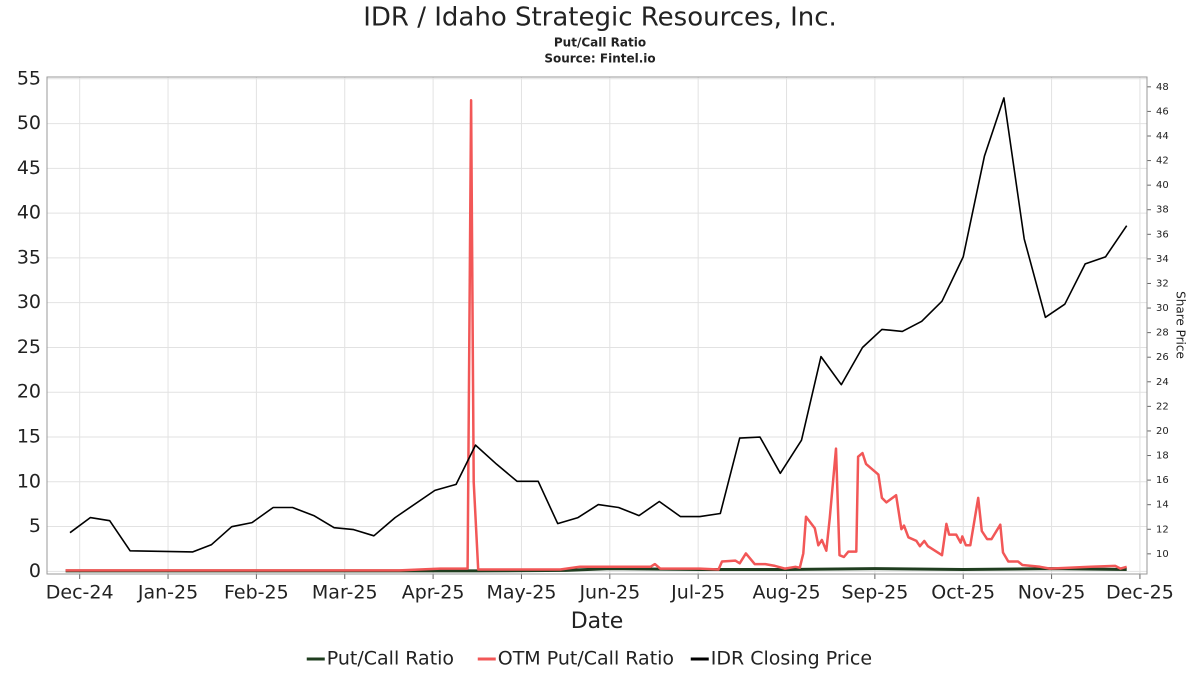 The height and width of the screenshot is (675, 1200). Describe the element at coordinates (29, 481) in the screenshot. I see `y-tick-label: 10` at that location.